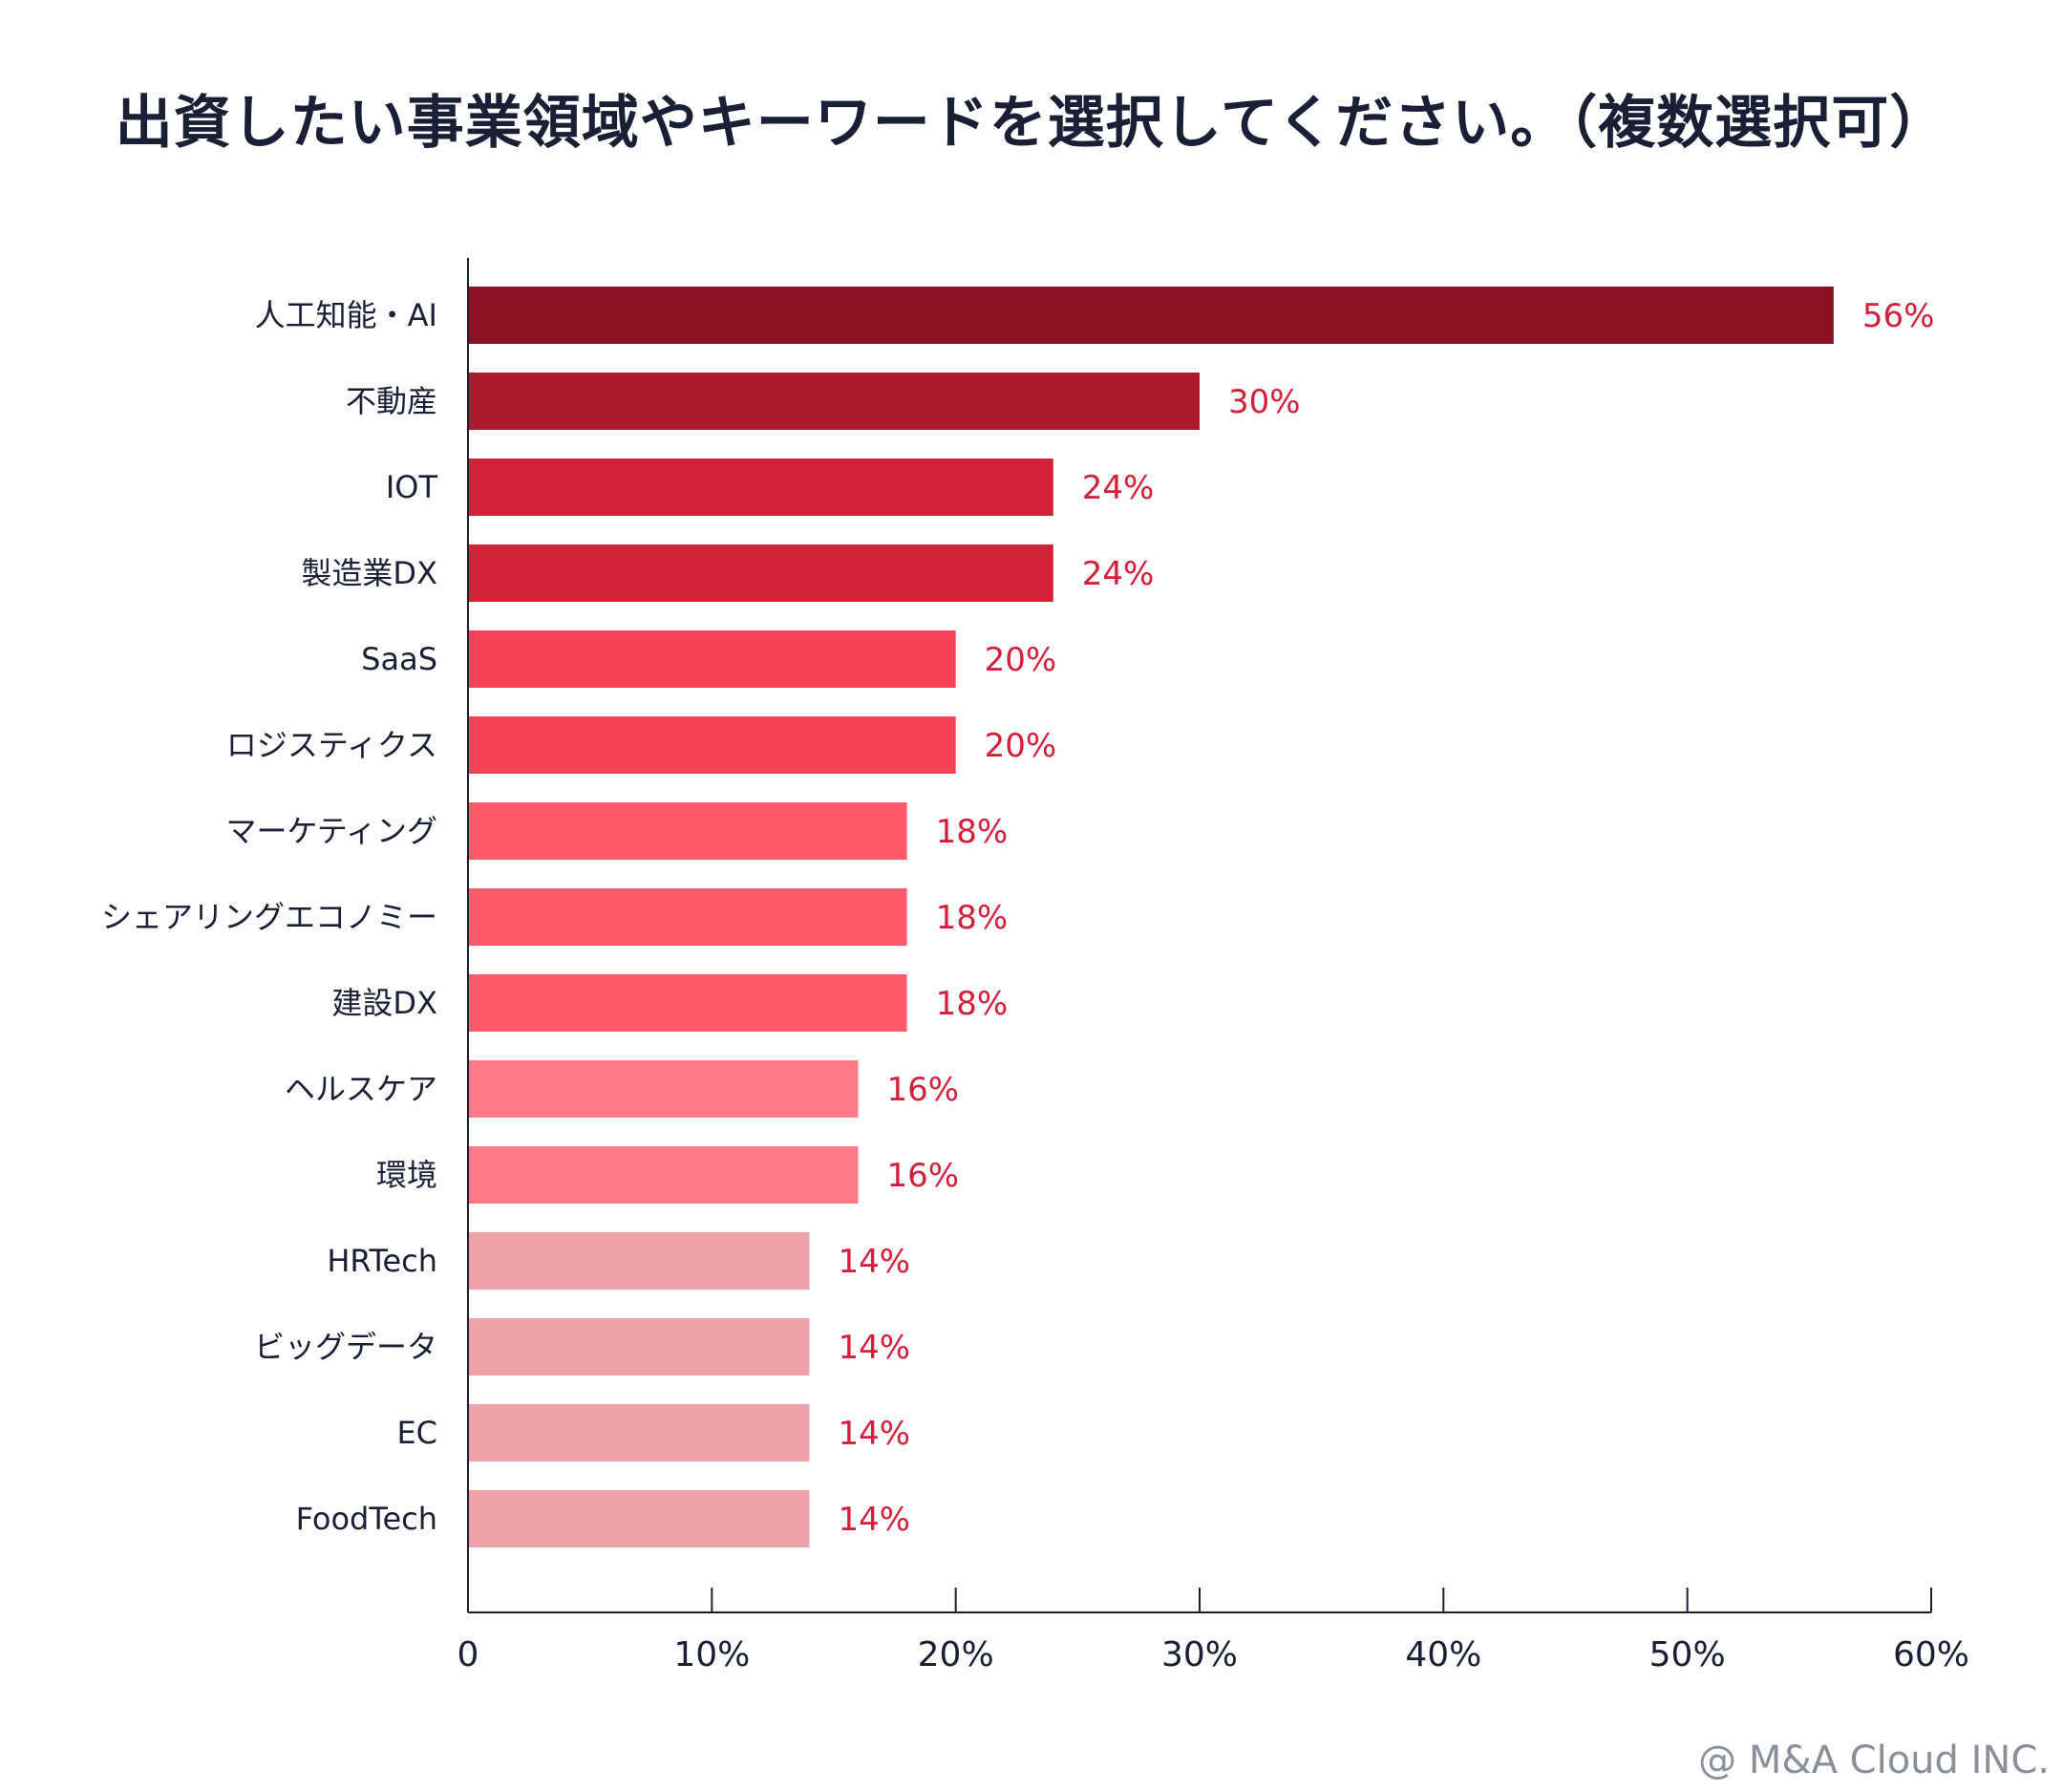  I want to click on value-label: 30%, so click(1264, 402).